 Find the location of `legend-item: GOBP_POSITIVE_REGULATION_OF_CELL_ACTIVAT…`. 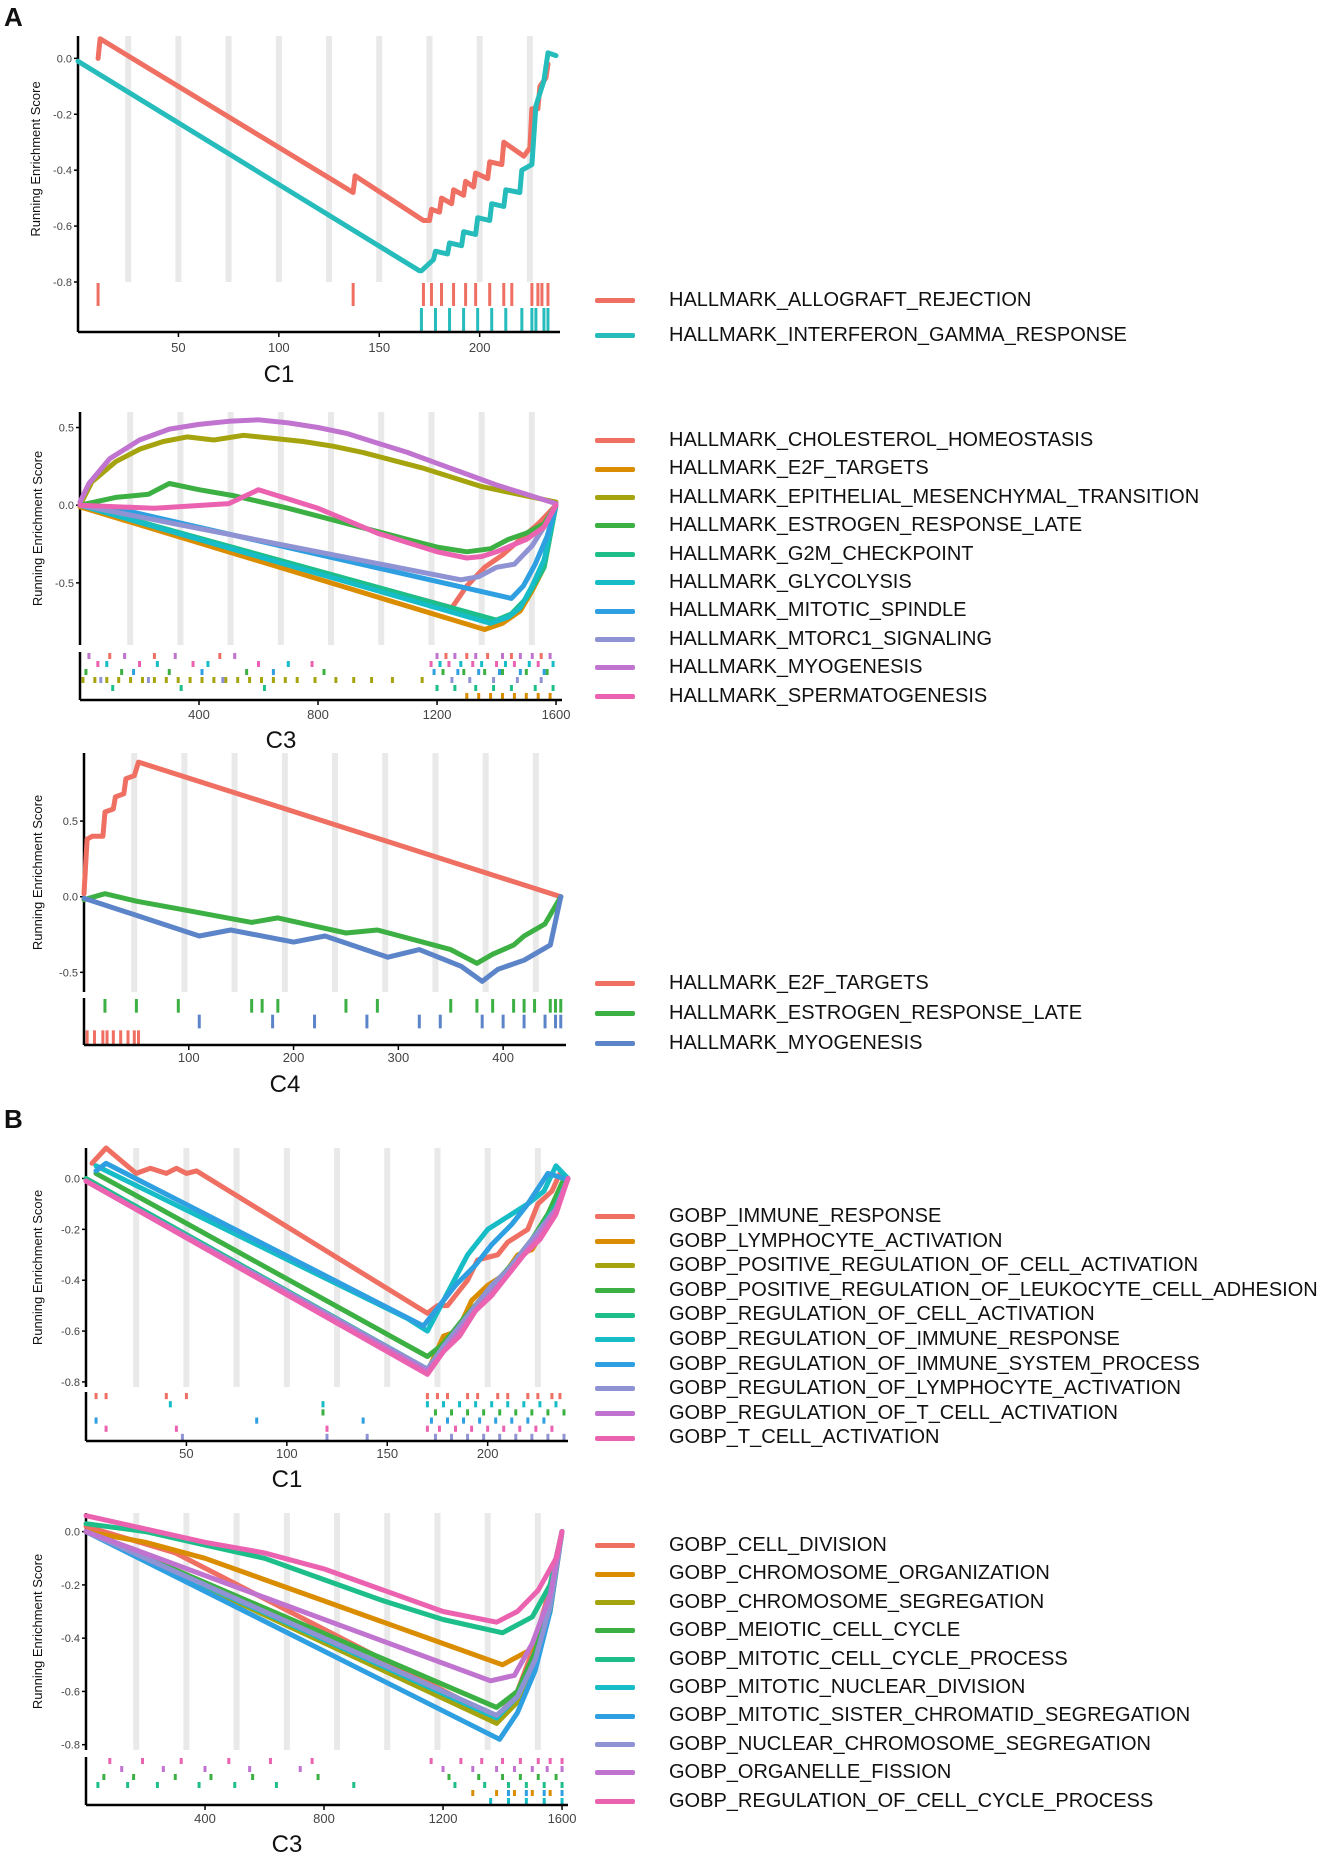

legend-item: GOBP_POSITIVE_REGULATION_OF_CELL_ACTIVAT… is located at coordinates (896, 1265).